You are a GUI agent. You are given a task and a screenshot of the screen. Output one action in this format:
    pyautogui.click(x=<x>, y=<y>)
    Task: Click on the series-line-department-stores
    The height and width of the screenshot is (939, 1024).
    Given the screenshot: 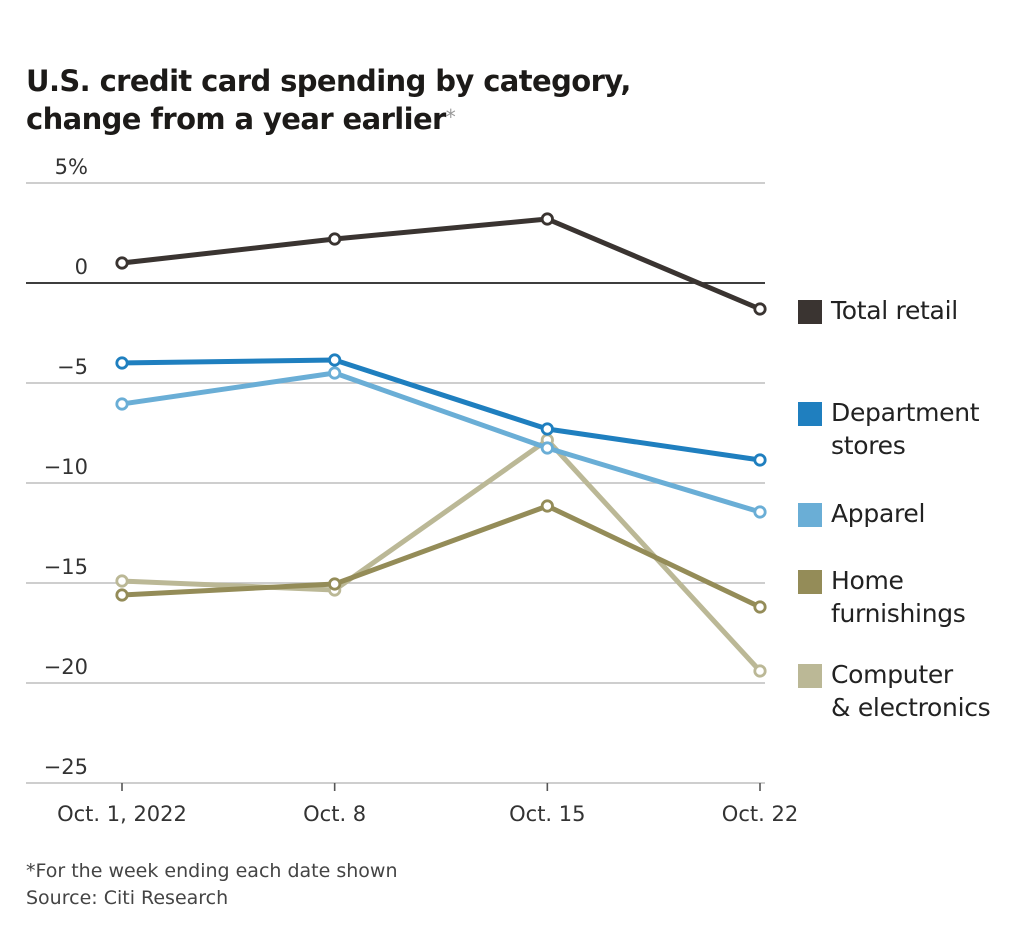 What is the action you would take?
    pyautogui.click(x=441, y=410)
    